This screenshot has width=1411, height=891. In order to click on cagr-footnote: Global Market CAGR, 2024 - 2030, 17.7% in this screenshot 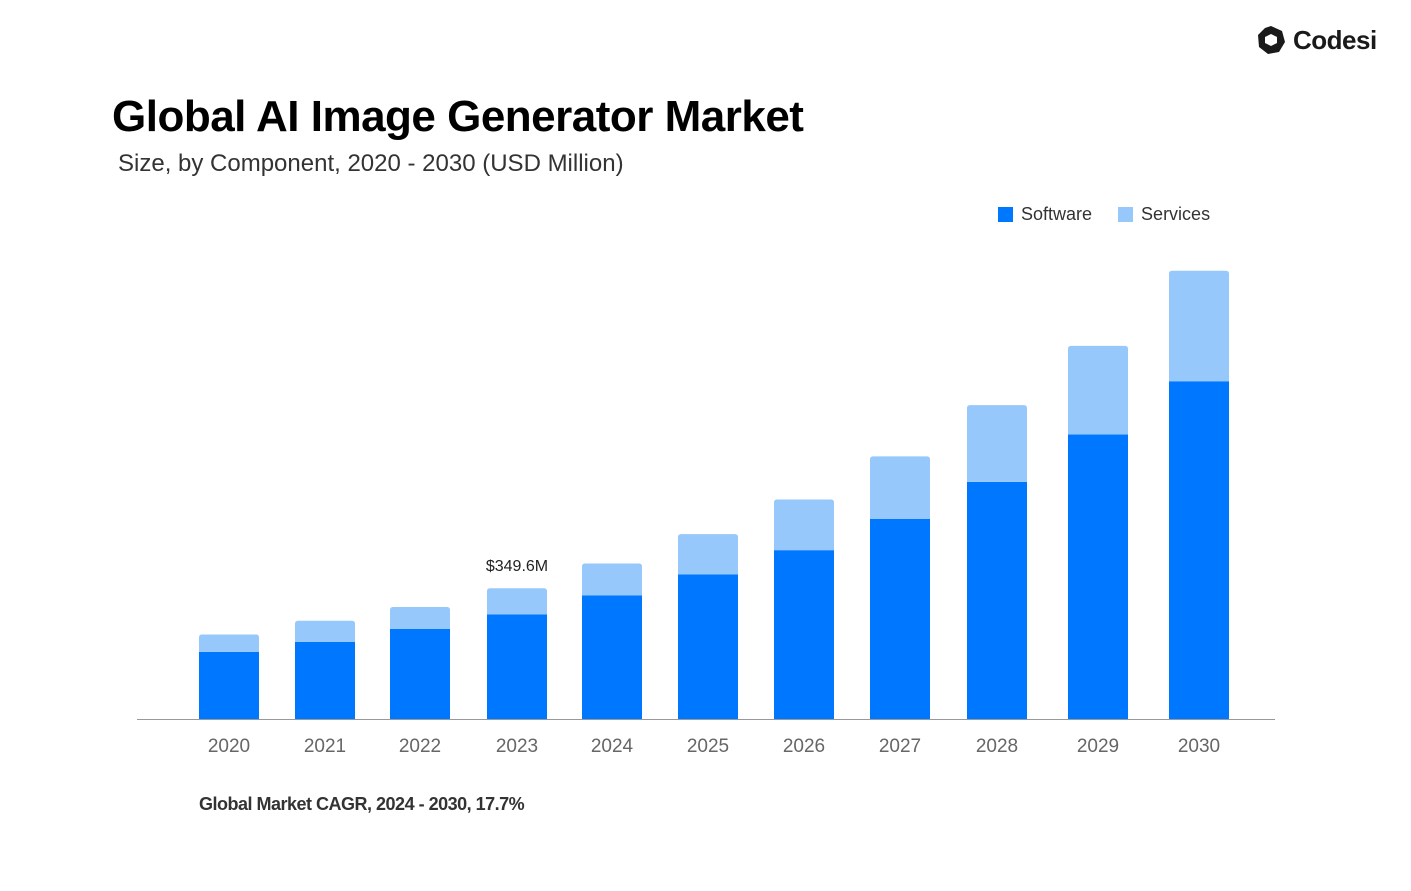, I will do `click(362, 804)`.